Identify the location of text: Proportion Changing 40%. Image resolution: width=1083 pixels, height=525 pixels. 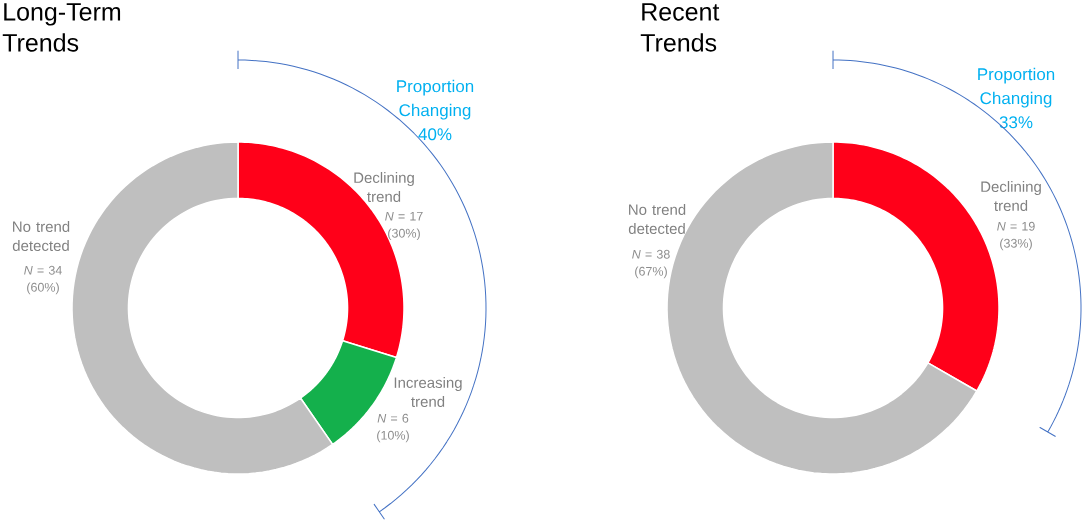
(435, 110).